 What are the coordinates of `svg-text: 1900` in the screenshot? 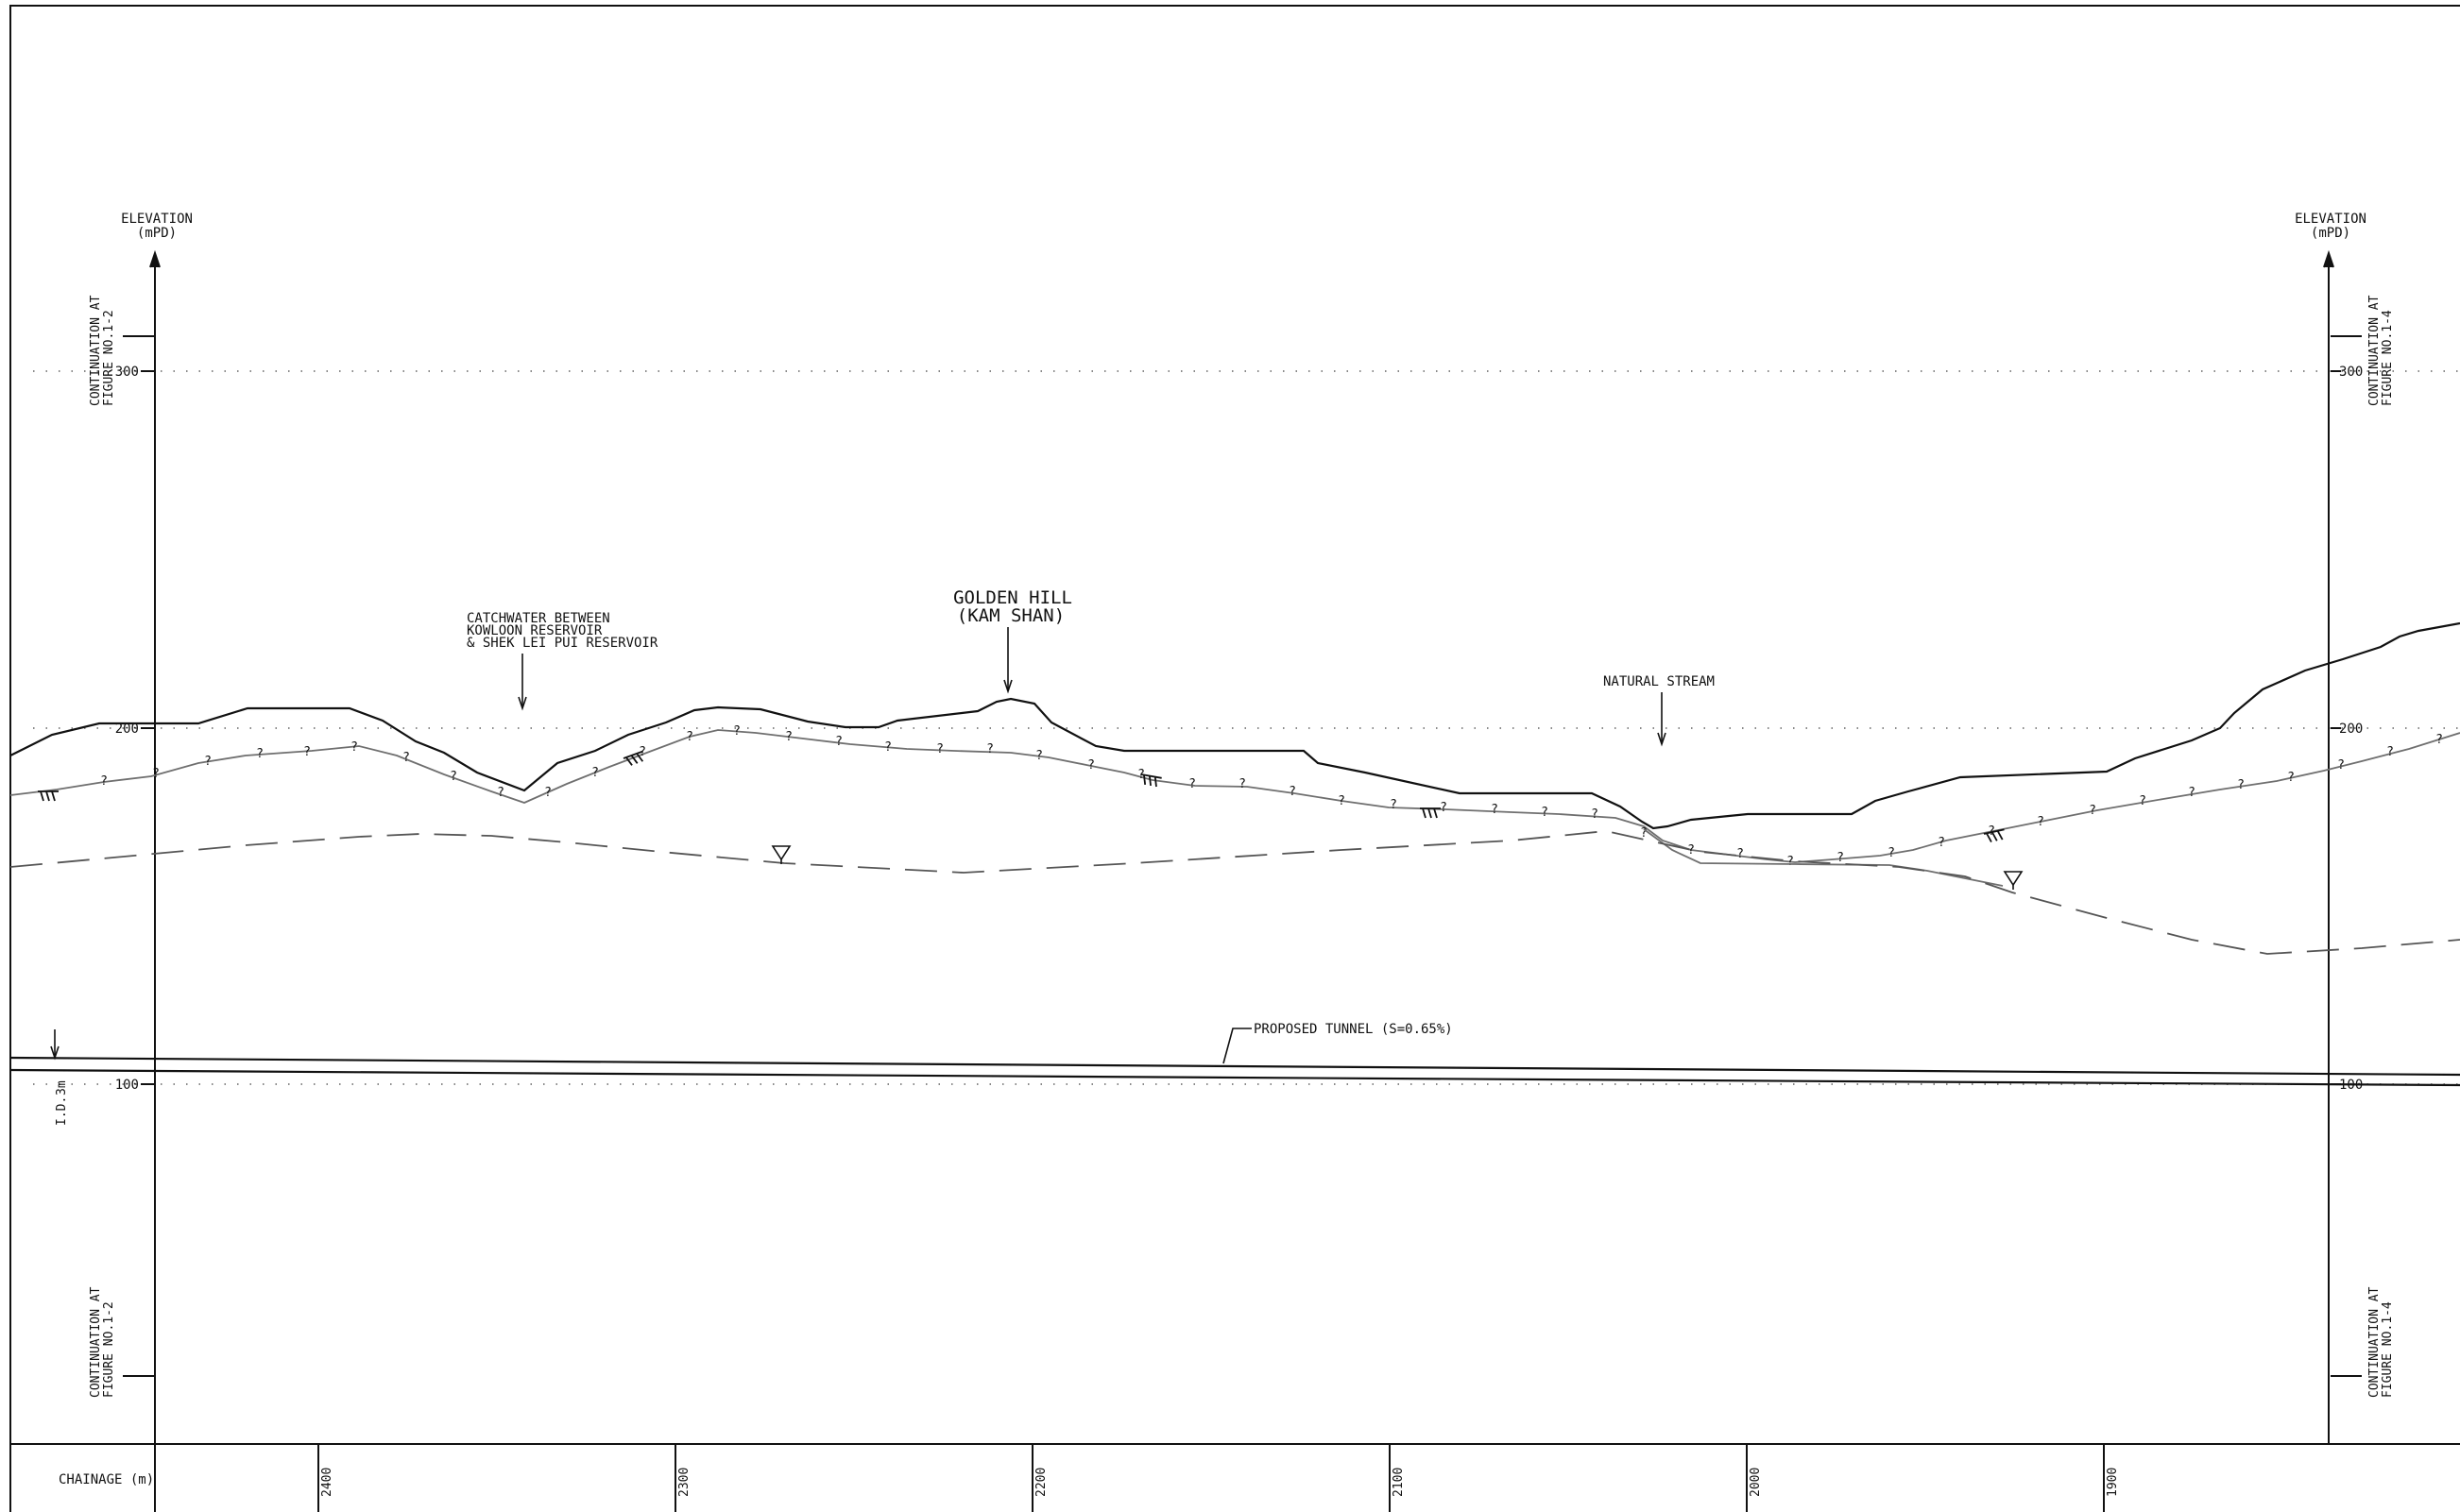 It's located at (2113, 1482).